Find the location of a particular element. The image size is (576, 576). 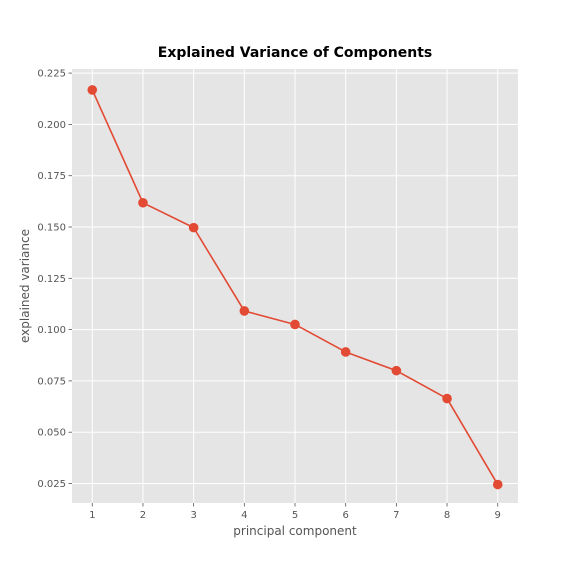

x-axis-ticks: 1 2 3 4 5 6 7 8 9 is located at coordinates (295, 512).